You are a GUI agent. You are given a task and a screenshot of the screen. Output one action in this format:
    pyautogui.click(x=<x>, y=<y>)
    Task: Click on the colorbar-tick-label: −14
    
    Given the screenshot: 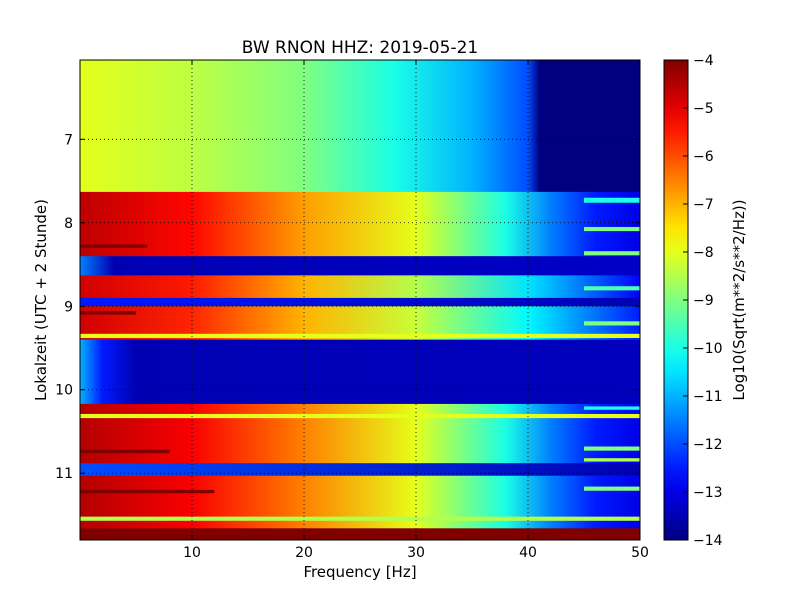 What is the action you would take?
    pyautogui.click(x=708, y=541)
    